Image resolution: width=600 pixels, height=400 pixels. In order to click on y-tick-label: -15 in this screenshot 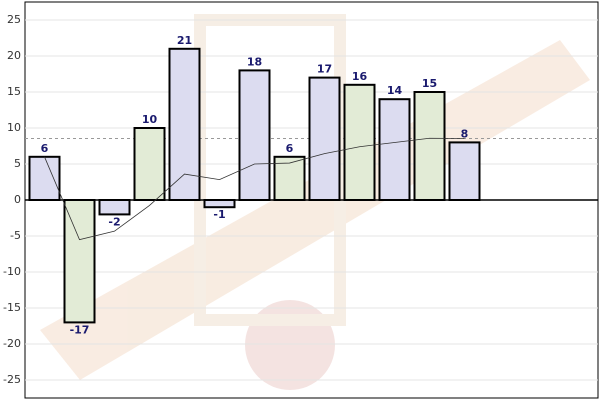, I will do `click(12, 307)`.